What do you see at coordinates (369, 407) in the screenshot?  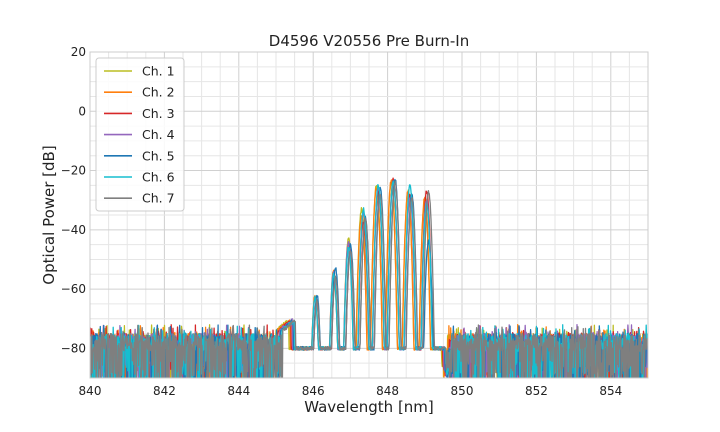 I see `x-axis-title: Wavelength [nm]` at bounding box center [369, 407].